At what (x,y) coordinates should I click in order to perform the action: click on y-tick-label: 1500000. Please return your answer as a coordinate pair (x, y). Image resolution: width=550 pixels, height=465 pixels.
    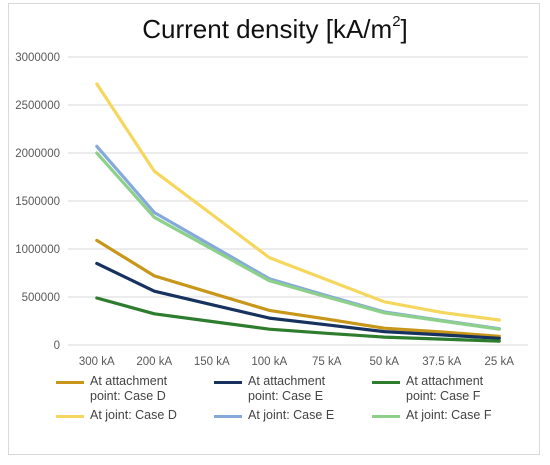
    Looking at the image, I should click on (37, 202).